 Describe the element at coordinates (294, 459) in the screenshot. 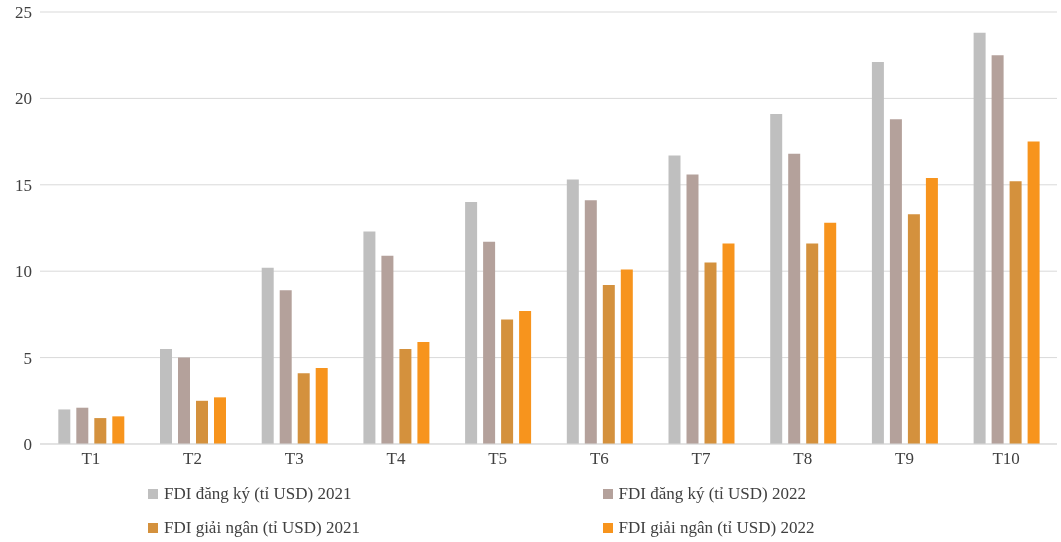

I see `x-tick-label: T3` at that location.